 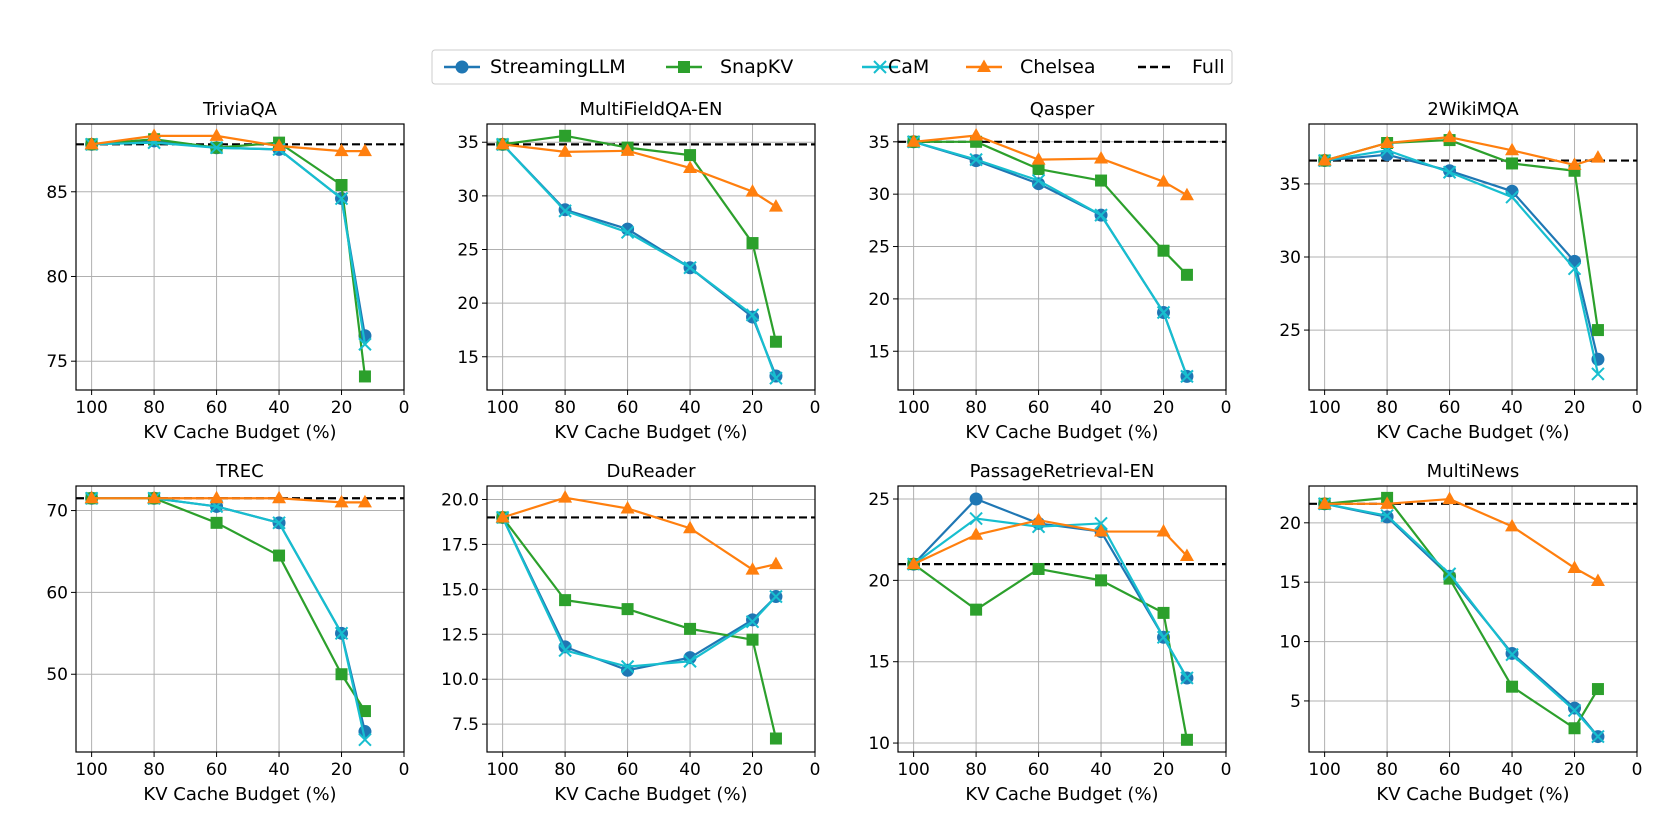 I want to click on x-tick-label: 0, so click(x=1226, y=408).